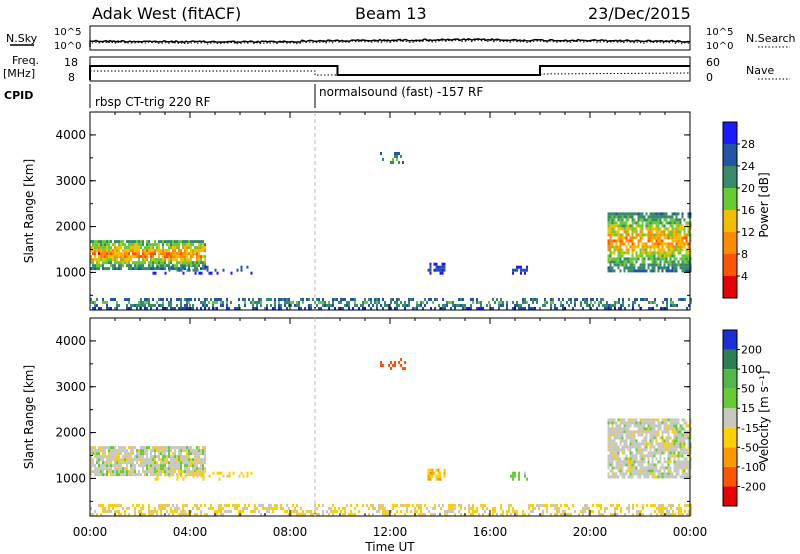 This screenshot has width=800, height=554. What do you see at coordinates (590, 532) in the screenshot?
I see `xtick-label: 20:00` at bounding box center [590, 532].